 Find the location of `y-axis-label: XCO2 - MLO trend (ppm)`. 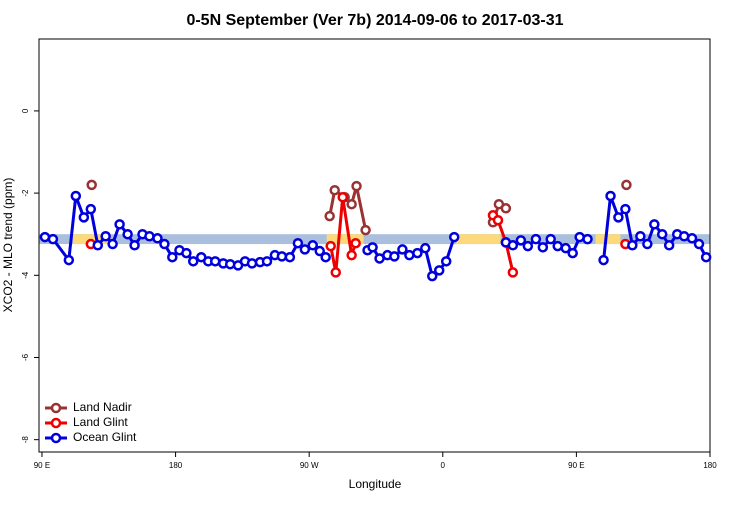

y-axis-label: XCO2 - MLO trend (ppm) is located at coordinates (8, 245).